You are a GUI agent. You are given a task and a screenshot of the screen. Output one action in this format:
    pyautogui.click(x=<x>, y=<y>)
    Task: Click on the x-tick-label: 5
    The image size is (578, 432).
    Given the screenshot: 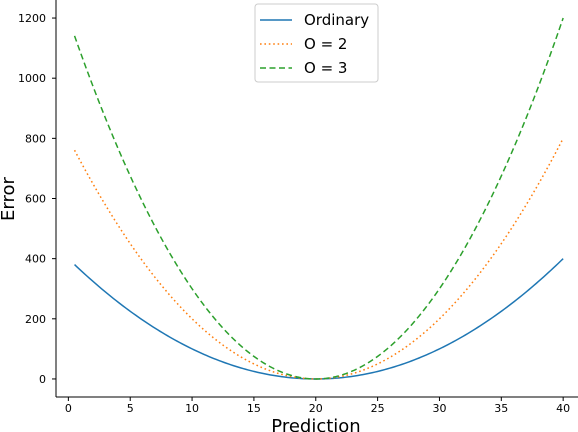 What is the action you would take?
    pyautogui.click(x=130, y=408)
    